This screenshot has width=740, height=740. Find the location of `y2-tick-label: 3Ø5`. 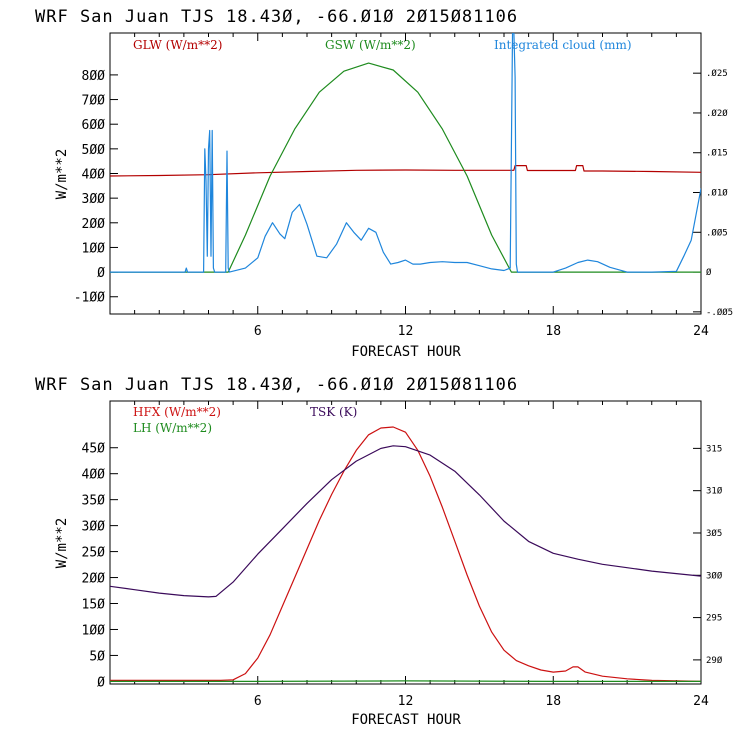

y2-tick-label: 3Ø5 is located at coordinates (714, 533).